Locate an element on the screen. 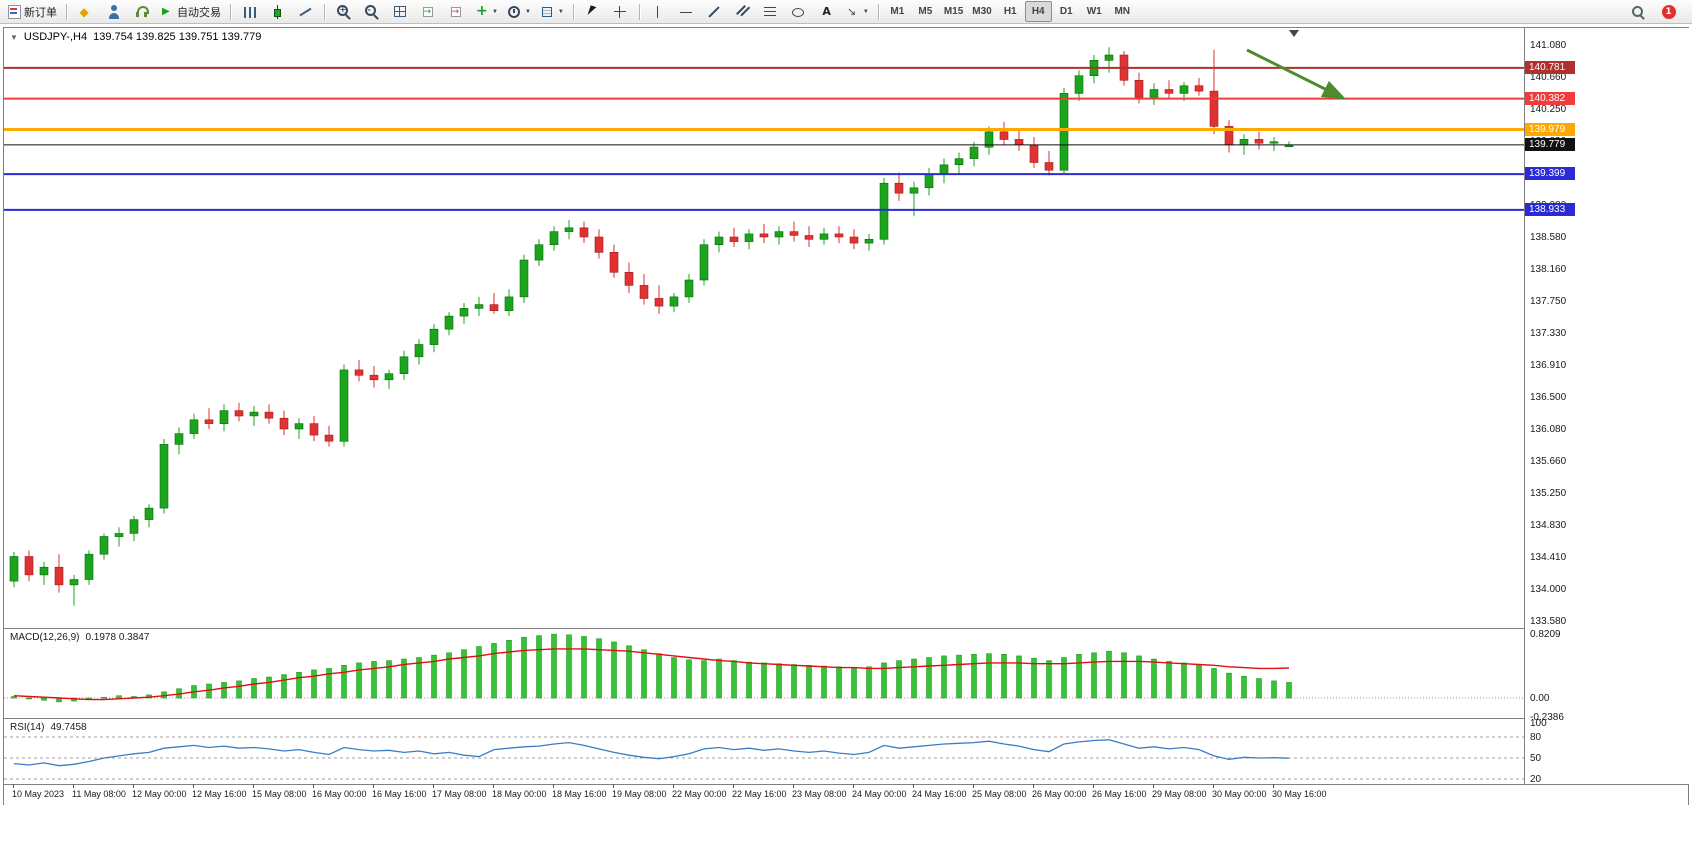 This screenshot has width=1692, height=865. search-button is located at coordinates (1637, 11).